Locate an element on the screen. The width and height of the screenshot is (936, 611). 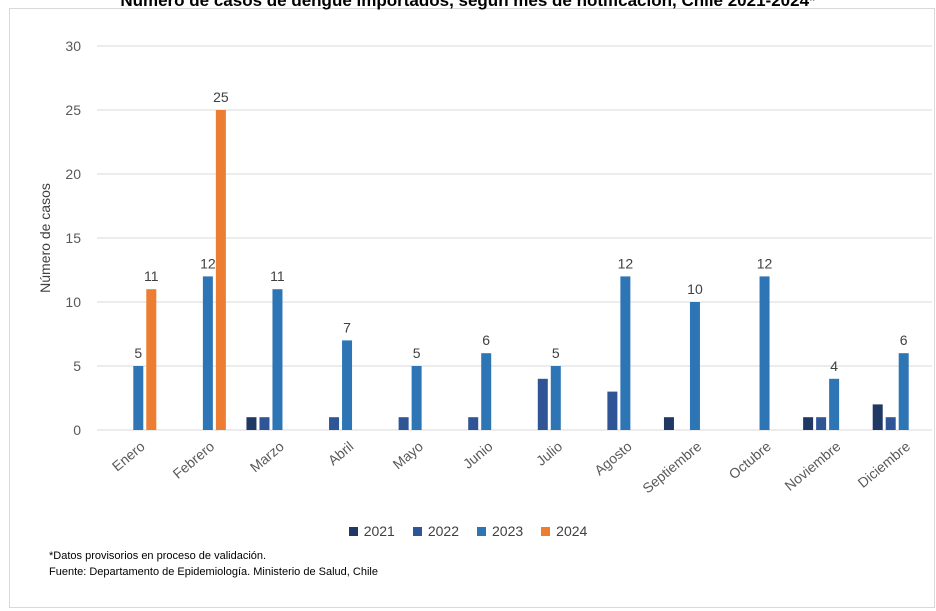
x-tick-label: Septiembre is located at coordinates (671, 467).